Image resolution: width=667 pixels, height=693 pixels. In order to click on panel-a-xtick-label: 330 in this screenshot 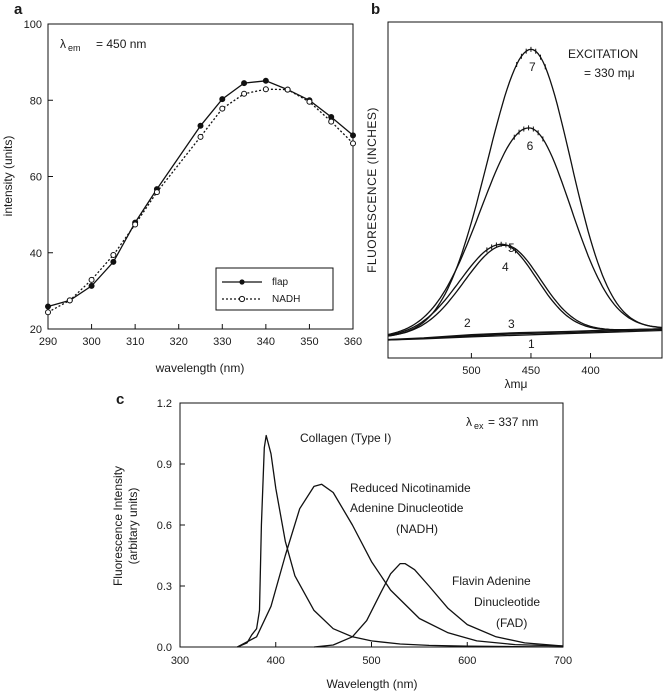, I will do `click(222, 342)`.